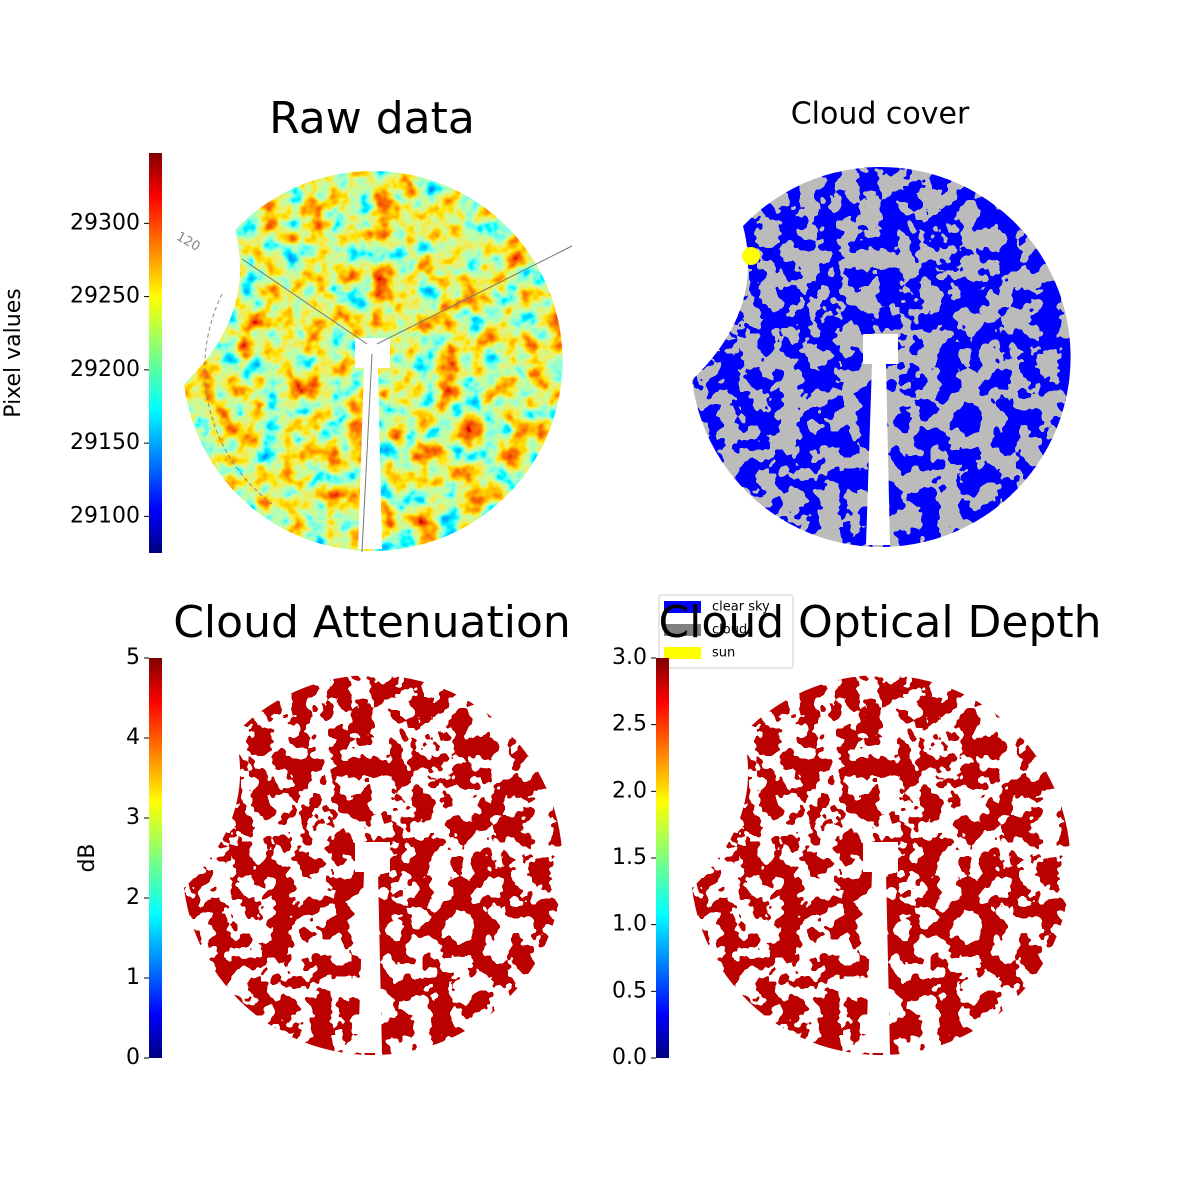 The image size is (1200, 1204). I want to click on annotation: 120, so click(187, 241).